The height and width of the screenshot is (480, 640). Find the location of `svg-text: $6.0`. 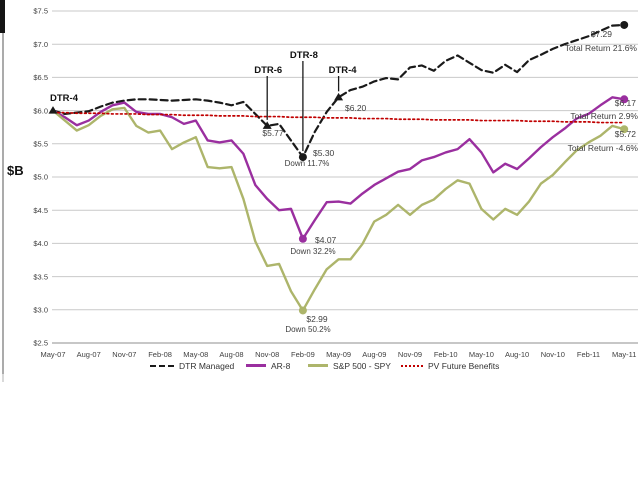

svg-text: $6.0 is located at coordinates (40, 110).